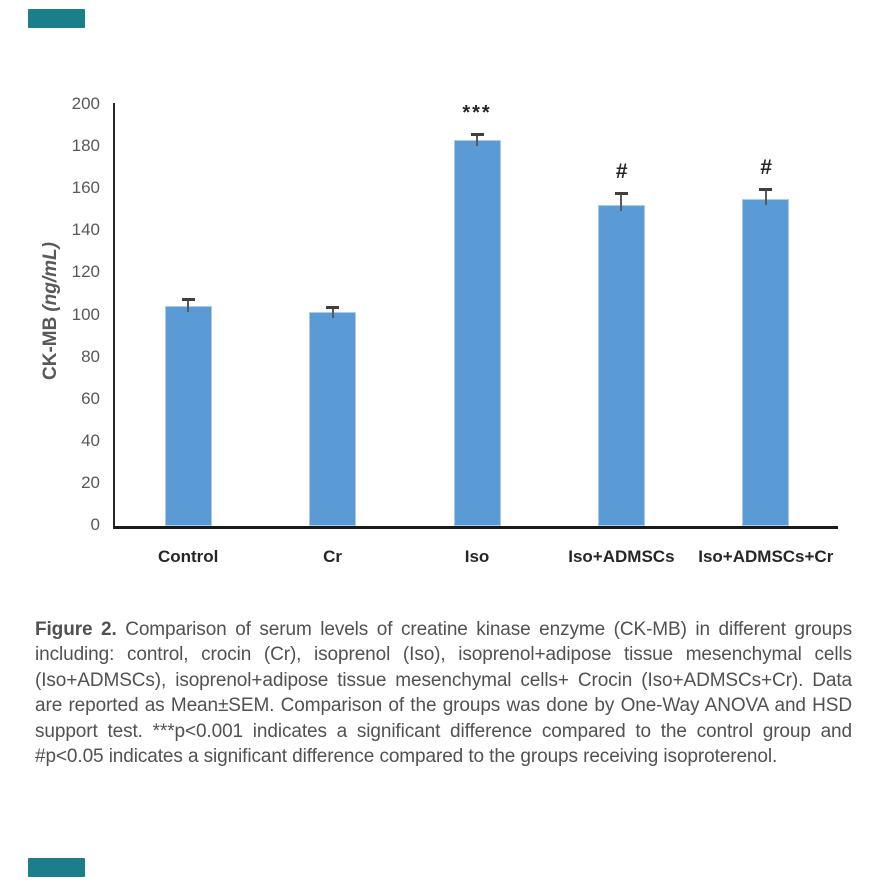  Describe the element at coordinates (90, 440) in the screenshot. I see `y-tick-label: 40` at that location.